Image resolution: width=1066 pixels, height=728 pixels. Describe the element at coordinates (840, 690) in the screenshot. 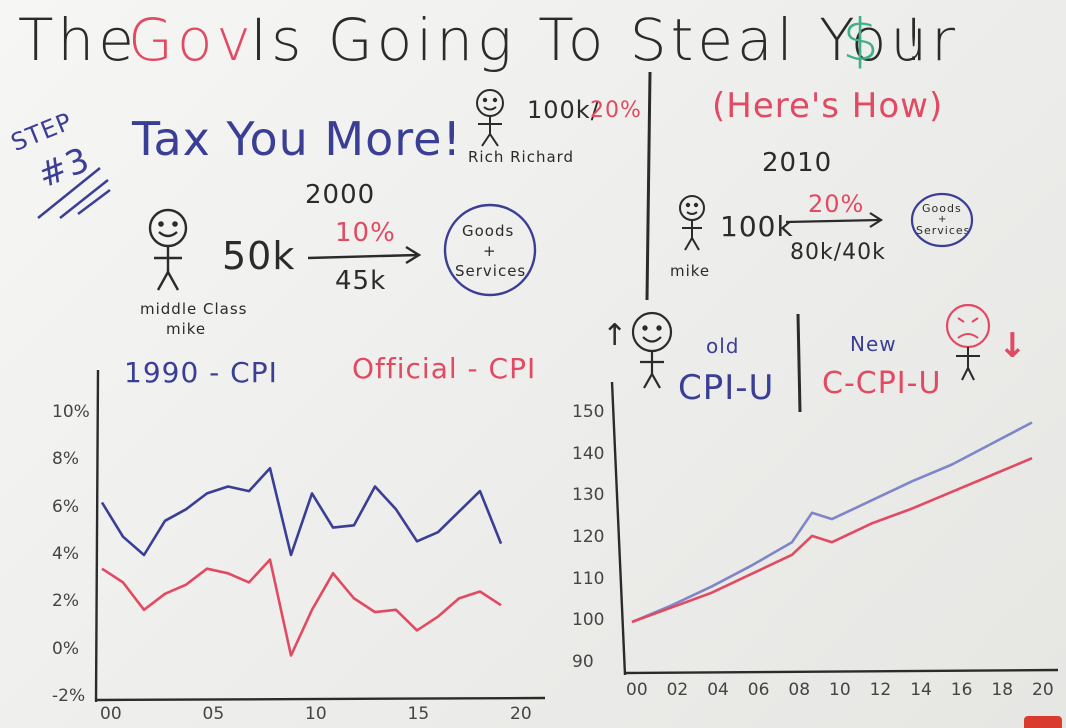

I see `right-x-tick: 10` at that location.